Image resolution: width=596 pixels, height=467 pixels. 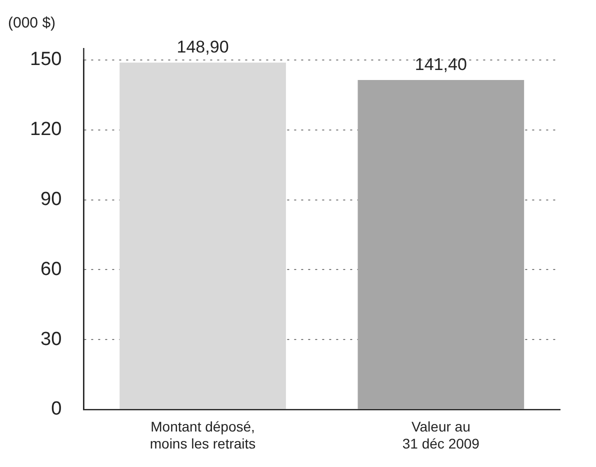 What do you see at coordinates (46, 59) in the screenshot?
I see `y-tick-label: 150` at bounding box center [46, 59].